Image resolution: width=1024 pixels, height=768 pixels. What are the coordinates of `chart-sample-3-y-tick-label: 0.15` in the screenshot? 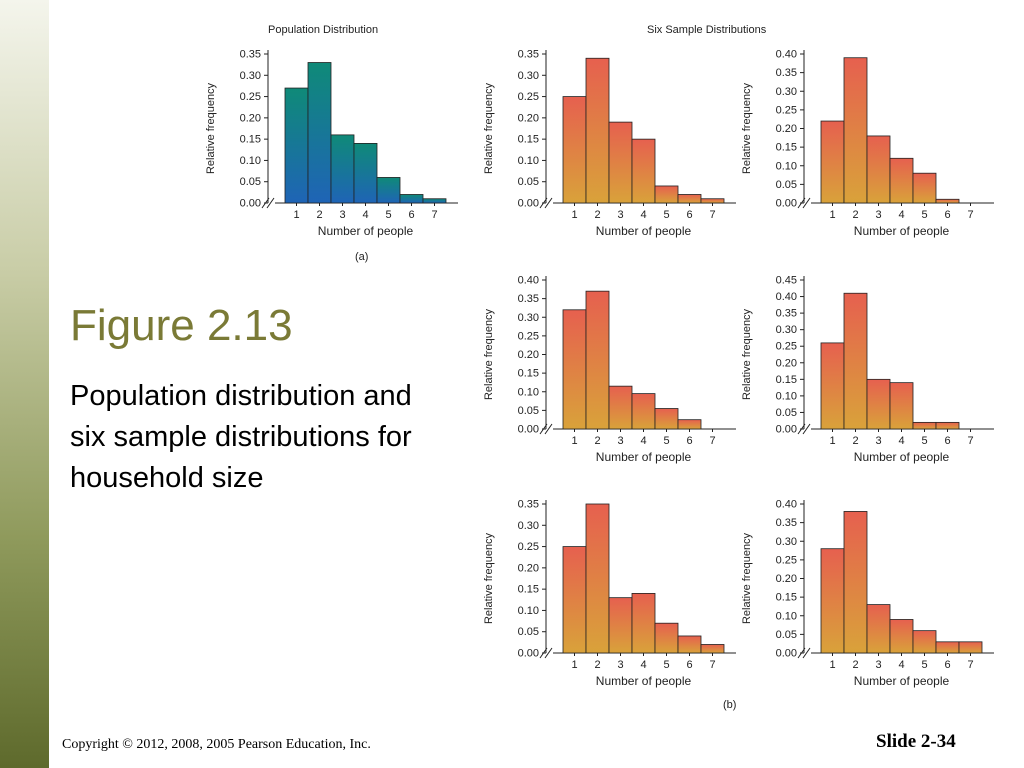 It's located at (528, 374).